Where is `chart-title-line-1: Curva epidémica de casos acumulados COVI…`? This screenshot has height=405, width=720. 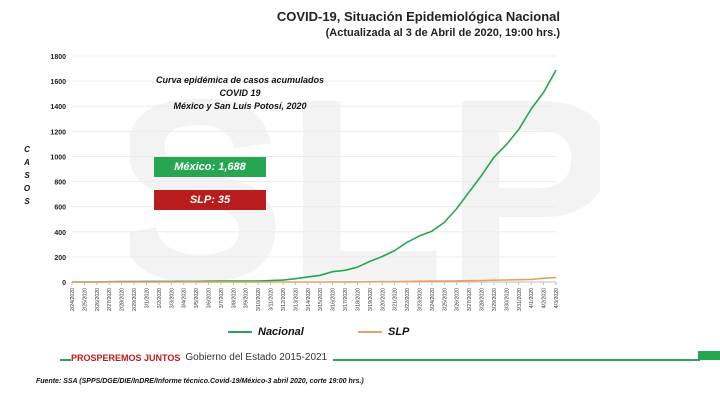
chart-title-line-1: Curva epidémica de casos acumulados COVI… is located at coordinates (240, 86).